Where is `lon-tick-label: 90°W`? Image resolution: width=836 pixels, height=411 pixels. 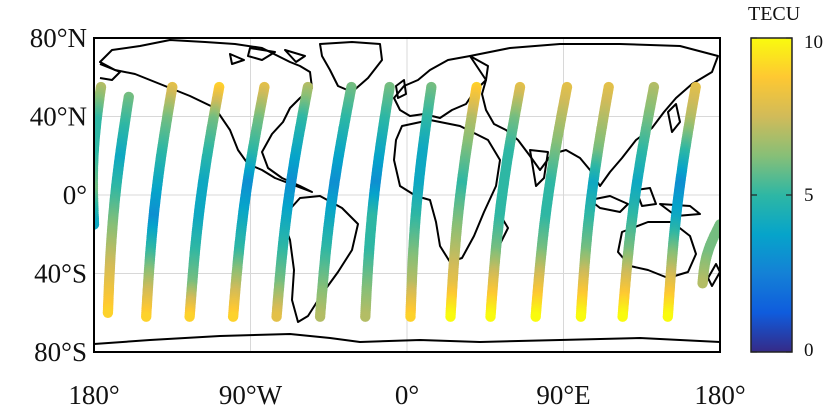 lon-tick-label: 90°W is located at coordinates (251, 395).